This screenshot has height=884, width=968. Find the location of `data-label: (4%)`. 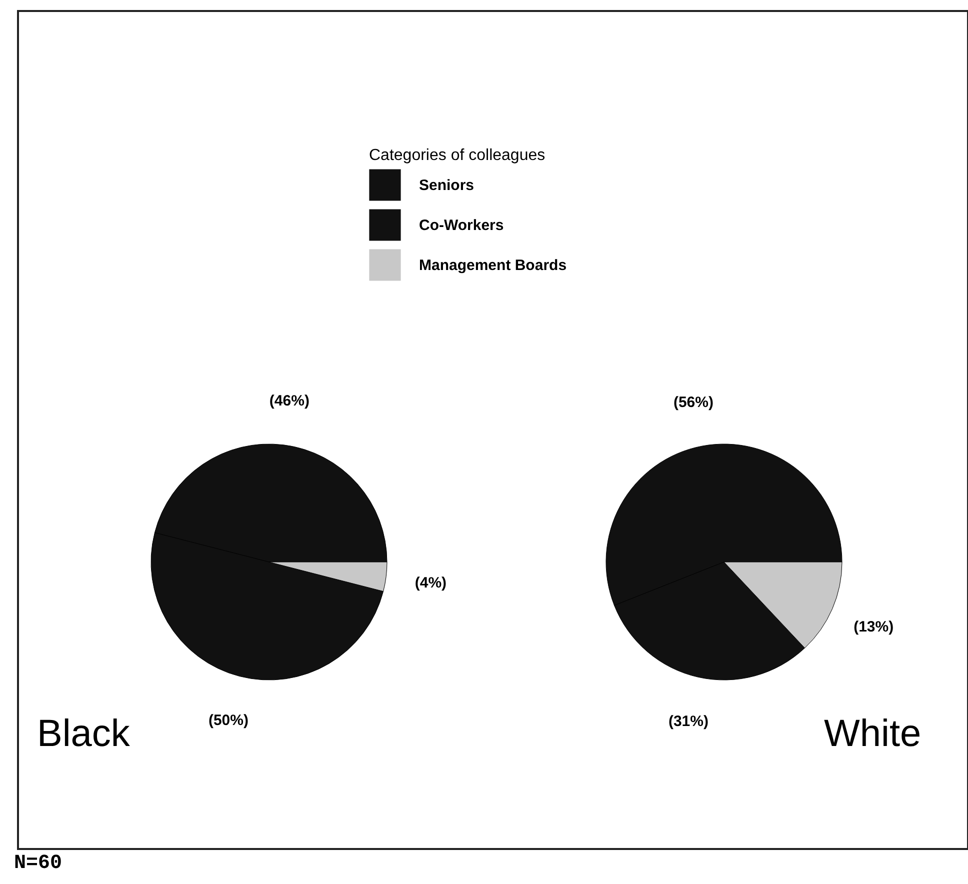

data-label: (4%) is located at coordinates (430, 583).